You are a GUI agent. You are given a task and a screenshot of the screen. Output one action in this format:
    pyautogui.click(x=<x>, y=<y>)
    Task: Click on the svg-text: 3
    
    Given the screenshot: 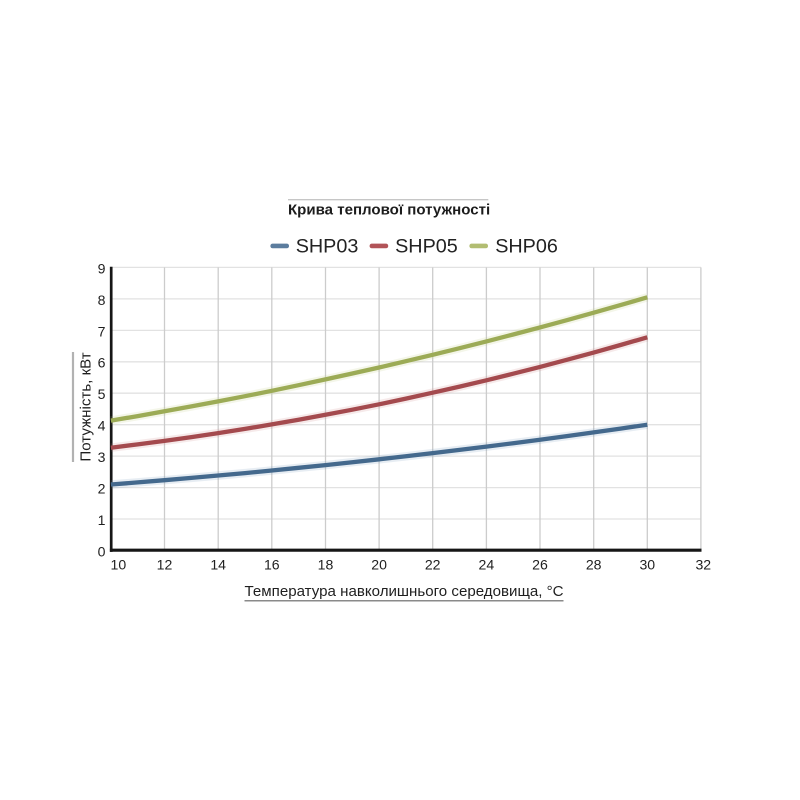 What is the action you would take?
    pyautogui.click(x=102, y=457)
    